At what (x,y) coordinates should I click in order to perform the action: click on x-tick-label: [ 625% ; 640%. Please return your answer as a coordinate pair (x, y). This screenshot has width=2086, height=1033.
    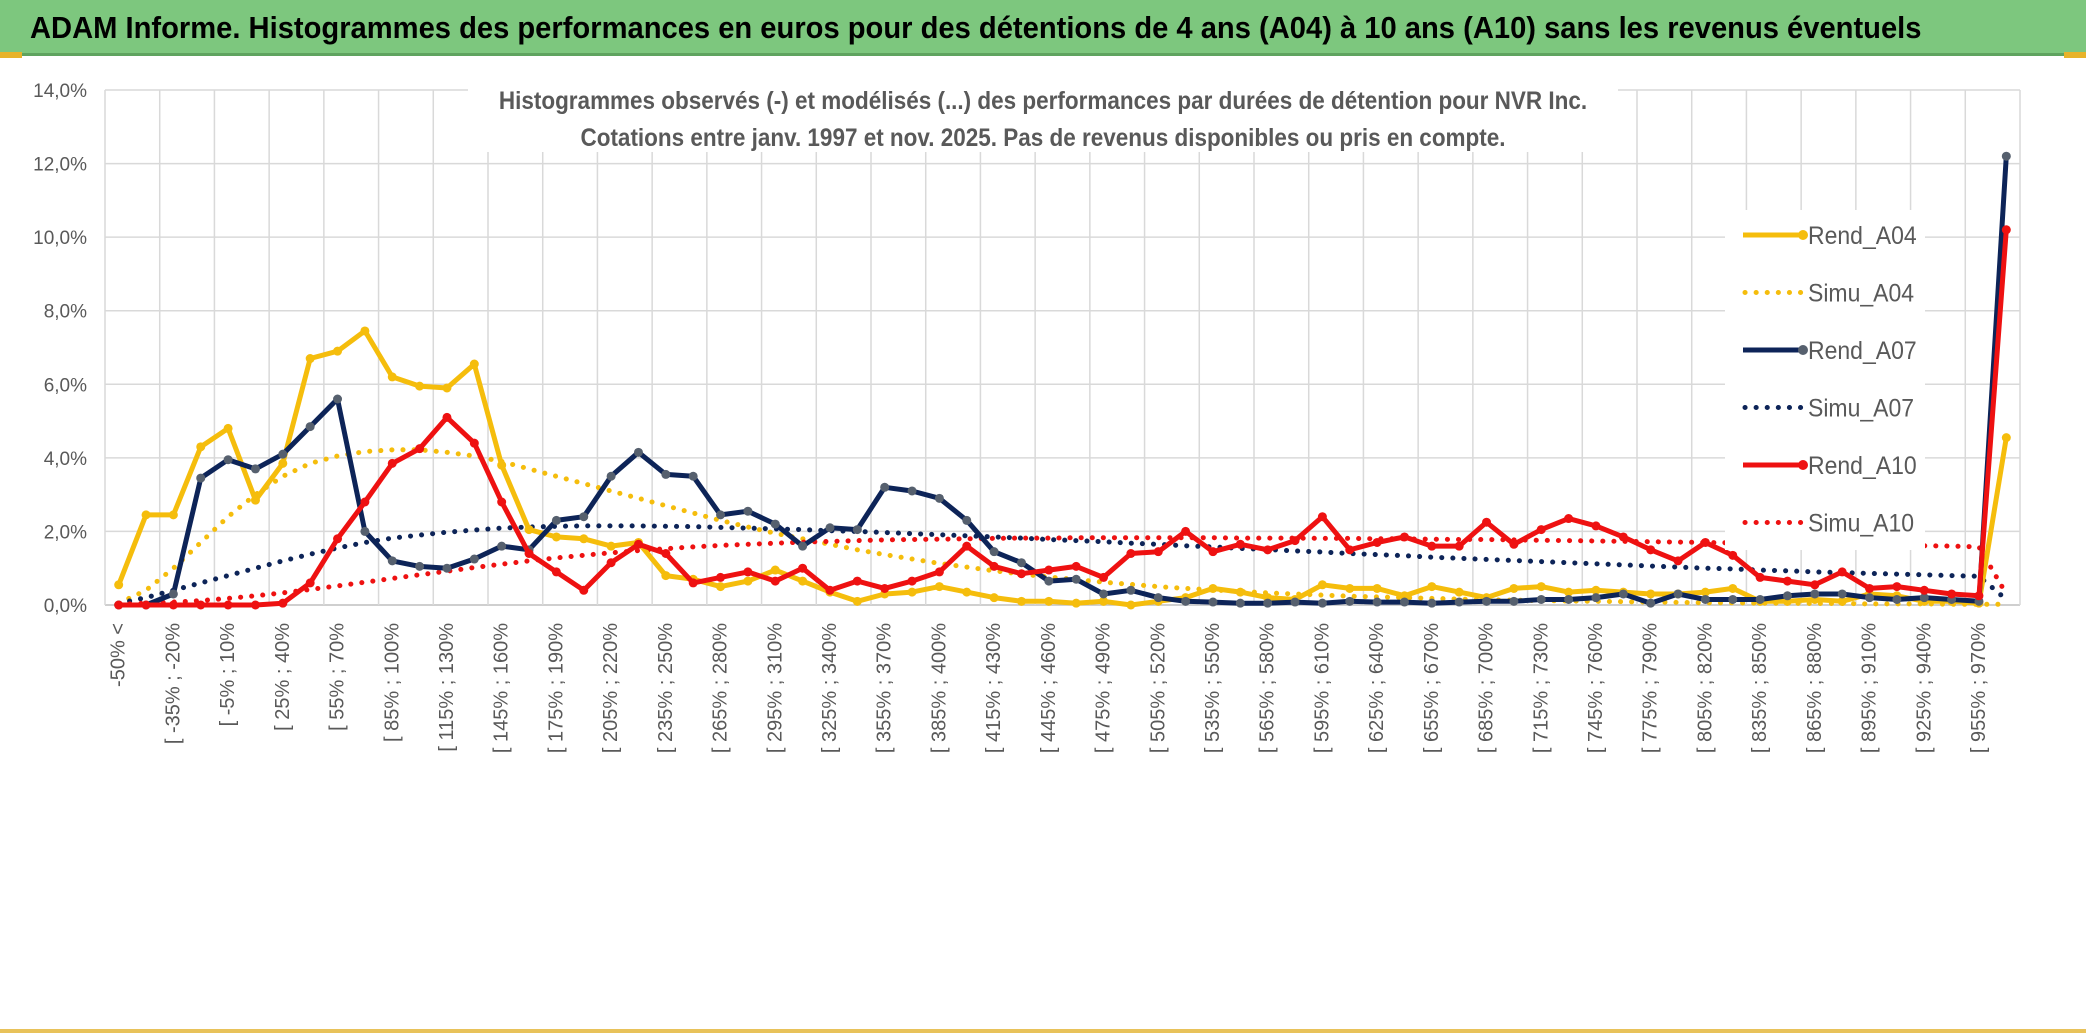
    Looking at the image, I should click on (1377, 688).